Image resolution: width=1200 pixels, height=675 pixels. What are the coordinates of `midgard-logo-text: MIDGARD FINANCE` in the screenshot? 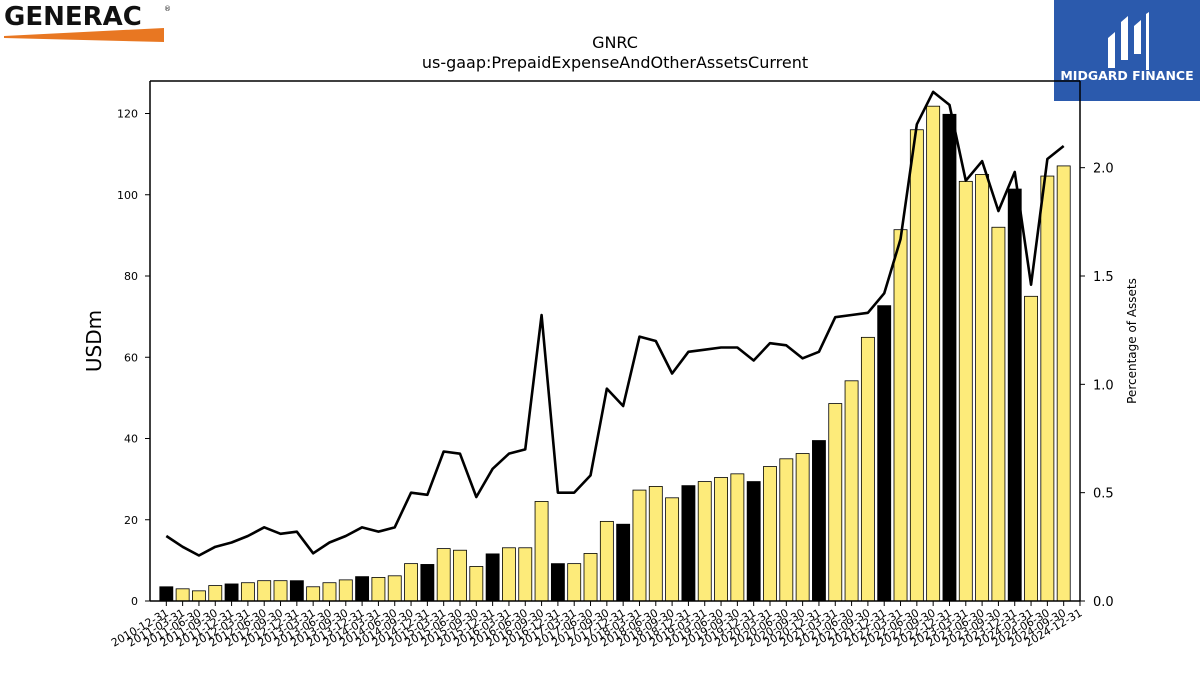 It's located at (1126, 75).